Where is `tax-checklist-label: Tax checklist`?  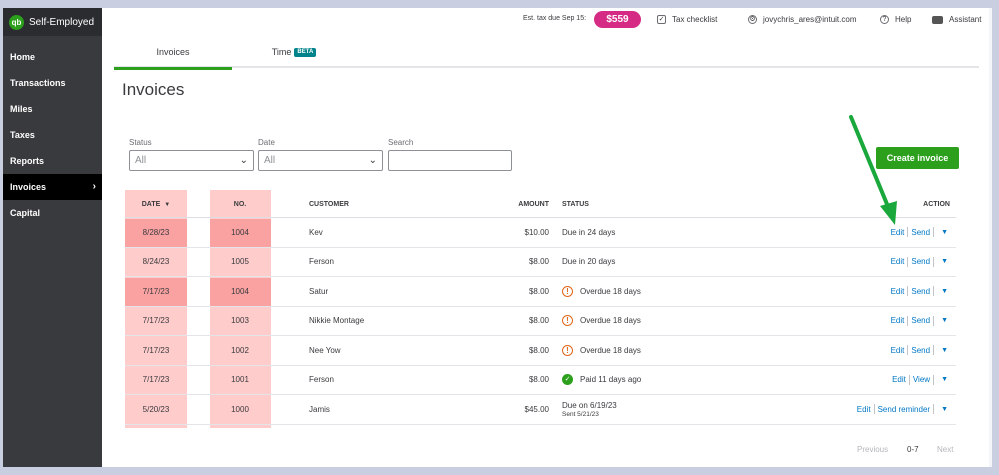
tax-checklist-label: Tax checklist is located at coordinates (695, 19).